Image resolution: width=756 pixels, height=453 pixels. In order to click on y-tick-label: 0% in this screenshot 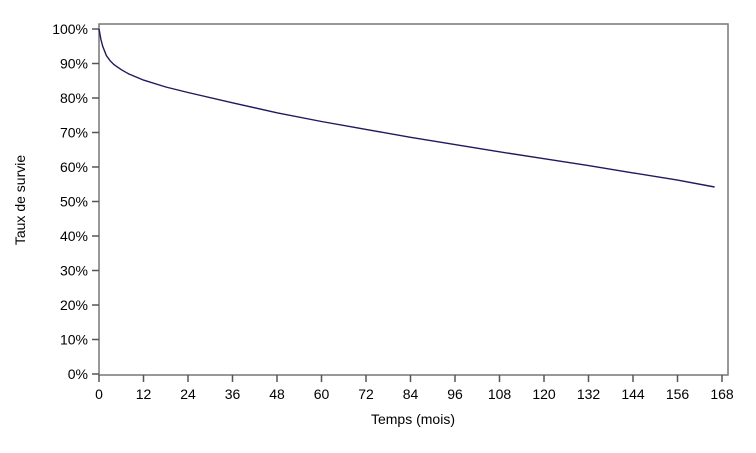, I will do `click(78, 374)`.